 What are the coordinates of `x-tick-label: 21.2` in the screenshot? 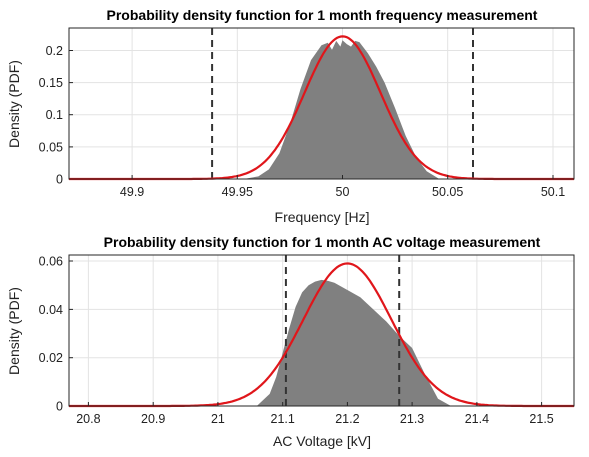 It's located at (347, 419).